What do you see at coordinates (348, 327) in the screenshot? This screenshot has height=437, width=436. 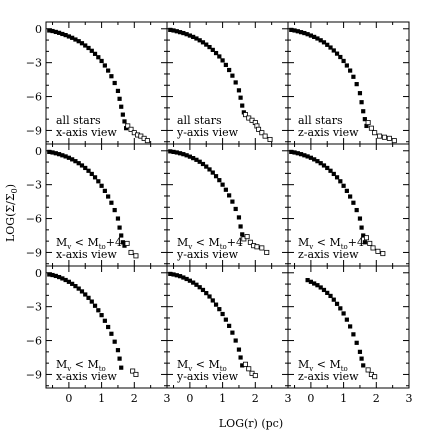 I see `panel-frame` at bounding box center [348, 327].